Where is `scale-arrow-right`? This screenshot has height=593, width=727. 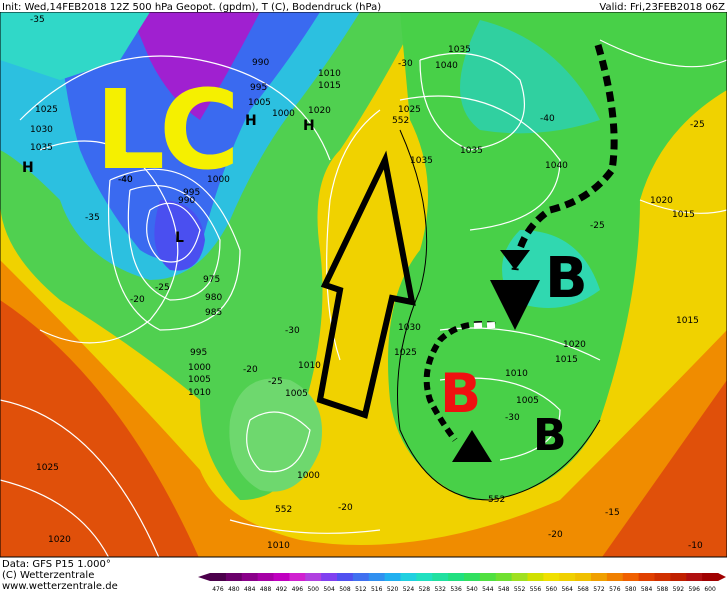 scale-arrow-right is located at coordinates (722, 577).